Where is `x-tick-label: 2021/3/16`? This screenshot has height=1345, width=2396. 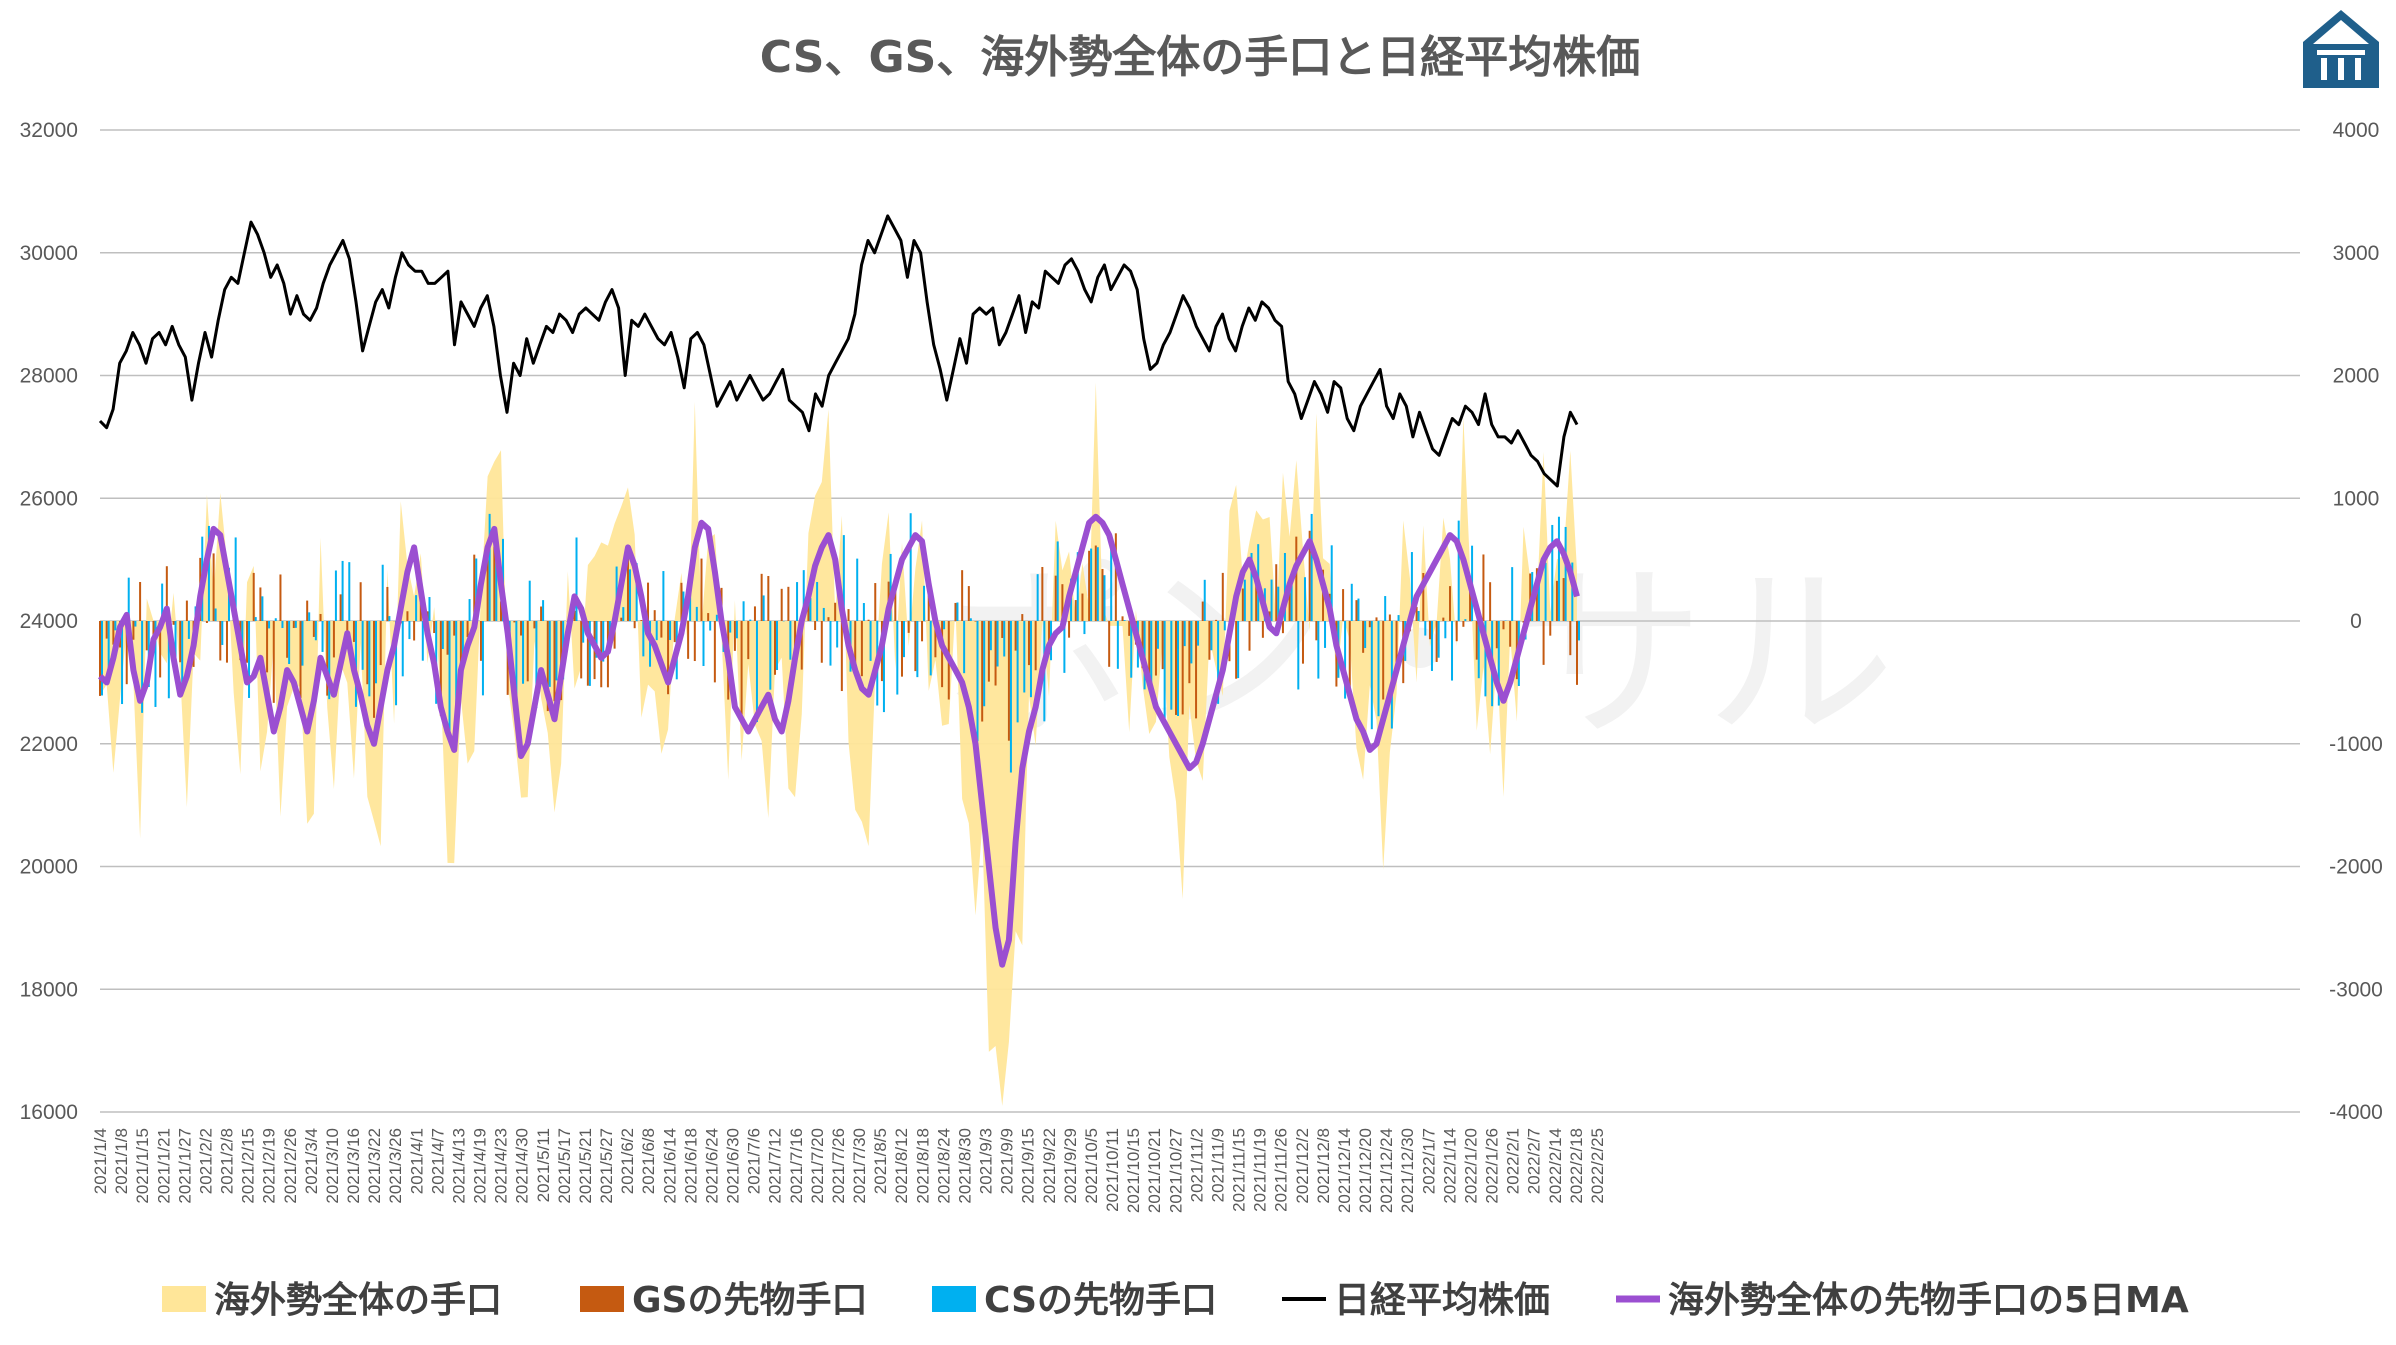 x-tick-label: 2021/3/16 is located at coordinates (353, 1166).